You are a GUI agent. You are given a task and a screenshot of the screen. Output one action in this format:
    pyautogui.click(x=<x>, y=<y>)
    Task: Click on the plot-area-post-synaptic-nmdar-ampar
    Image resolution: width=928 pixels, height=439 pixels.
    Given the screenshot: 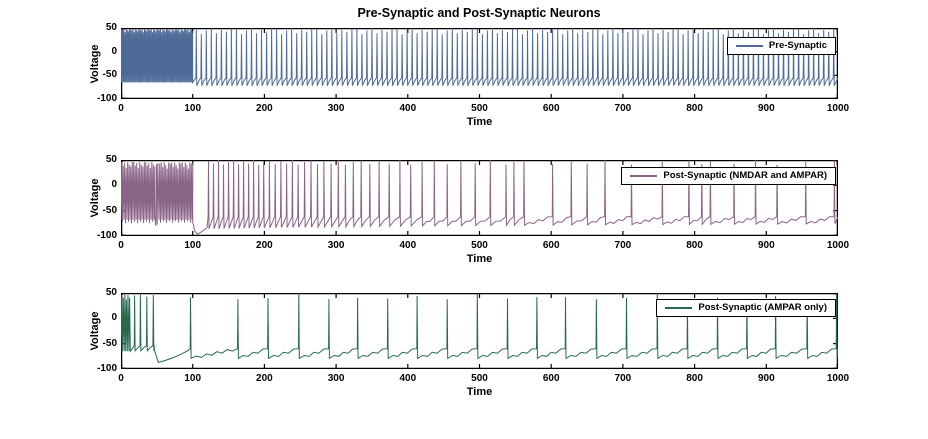 What is the action you would take?
    pyautogui.click(x=479, y=198)
    